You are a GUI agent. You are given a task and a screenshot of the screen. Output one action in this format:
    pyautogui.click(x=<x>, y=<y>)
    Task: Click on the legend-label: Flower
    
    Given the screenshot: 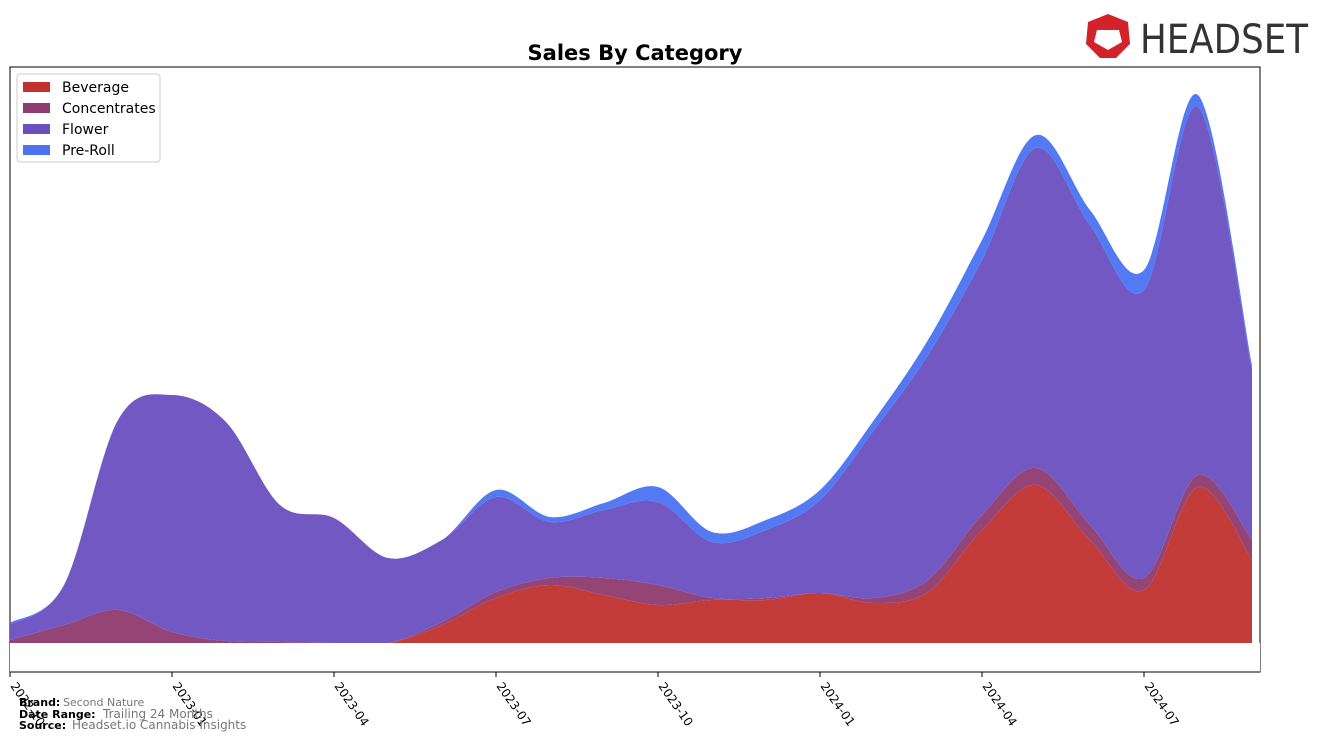 What is the action you would take?
    pyautogui.click(x=85, y=130)
    